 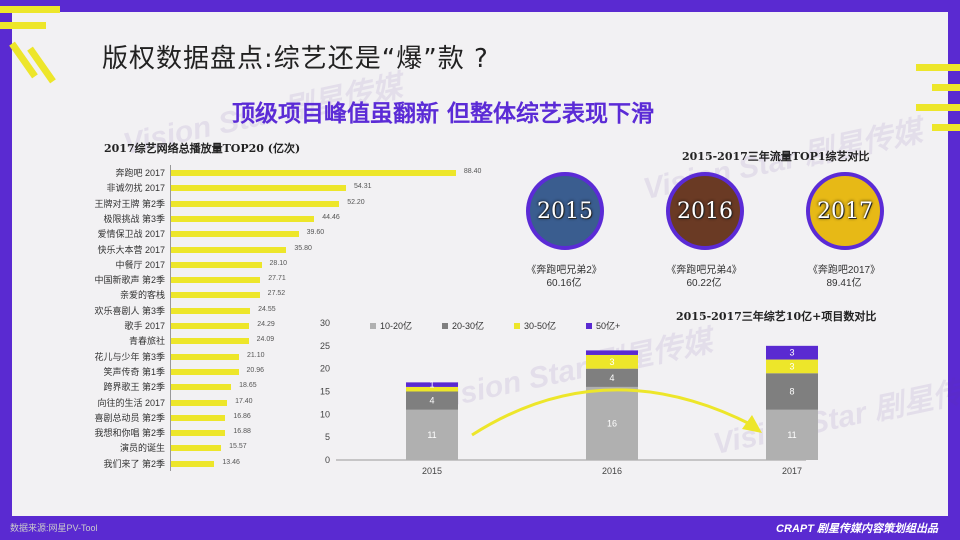 I want to click on hbar-value-label: 13.46, so click(x=231, y=462).